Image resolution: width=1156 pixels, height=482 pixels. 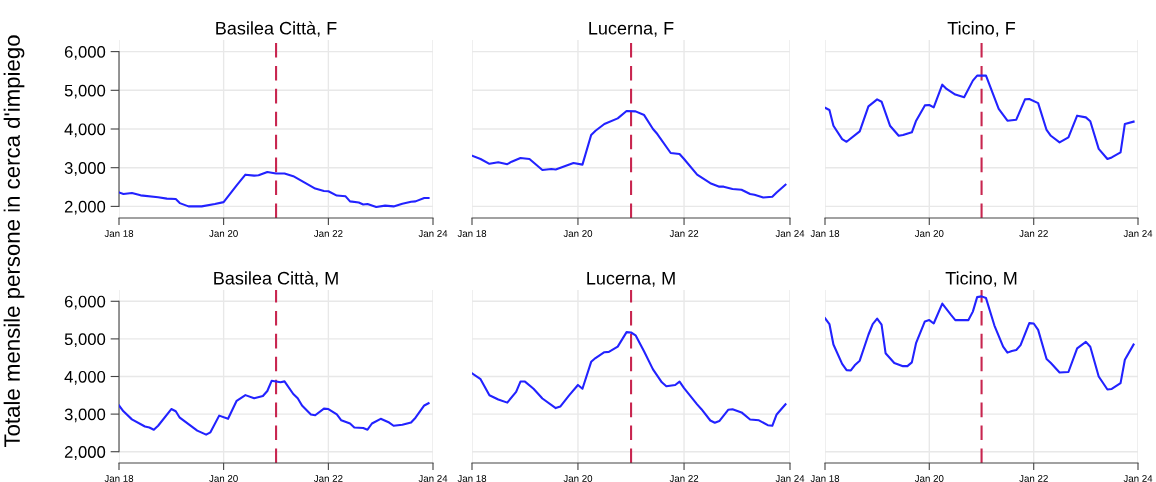 I want to click on chart-title: Lucerna, M, so click(x=631, y=279).